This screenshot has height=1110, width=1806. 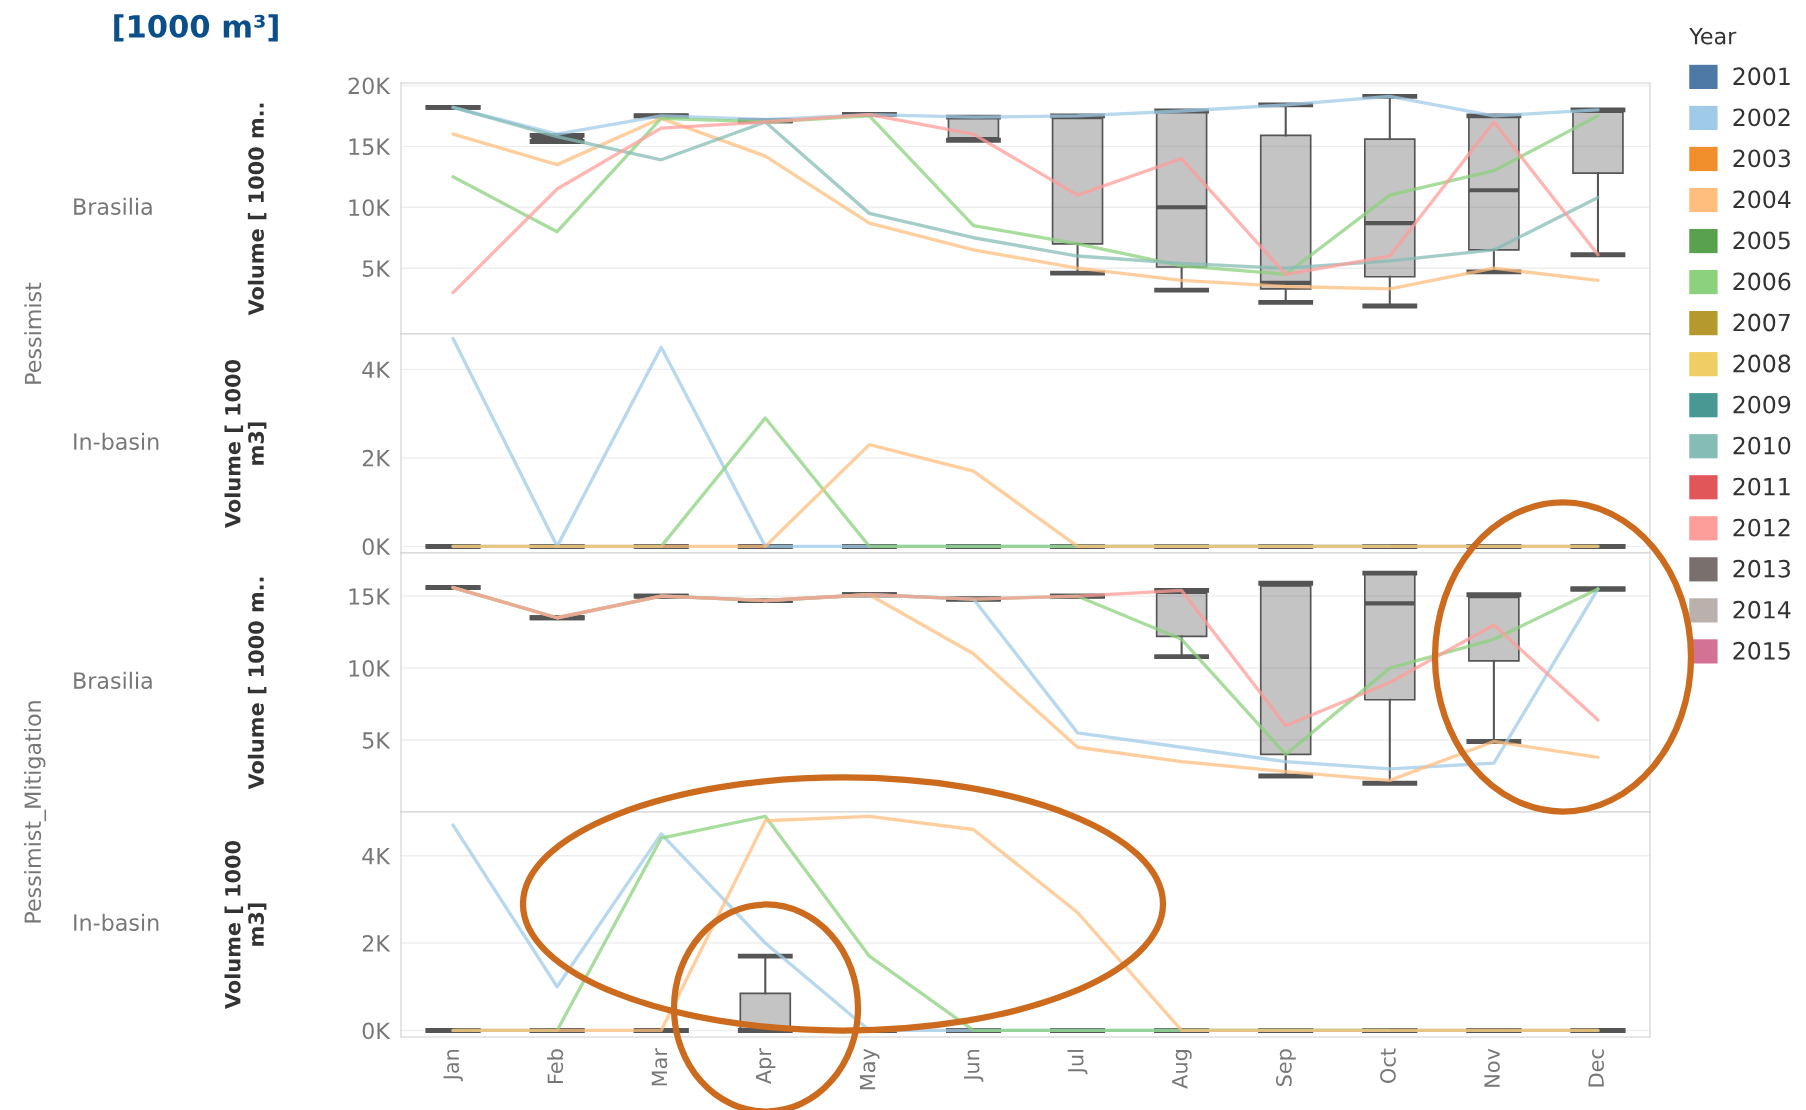 I want to click on legend-label: 2009, so click(x=1762, y=404).